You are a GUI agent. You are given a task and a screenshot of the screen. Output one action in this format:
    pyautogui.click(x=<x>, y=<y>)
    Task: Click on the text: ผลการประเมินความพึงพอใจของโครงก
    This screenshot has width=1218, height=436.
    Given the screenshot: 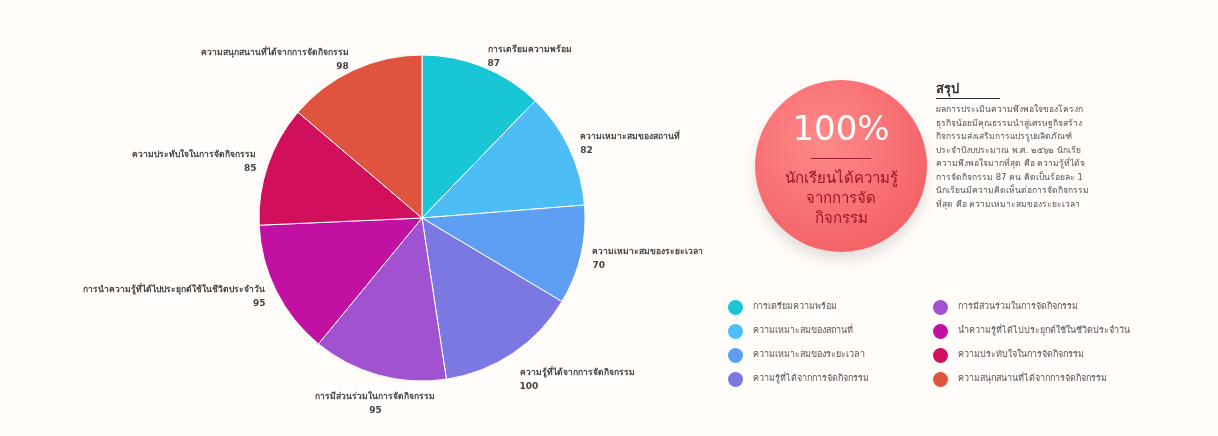 What is the action you would take?
    pyautogui.click(x=1009, y=109)
    